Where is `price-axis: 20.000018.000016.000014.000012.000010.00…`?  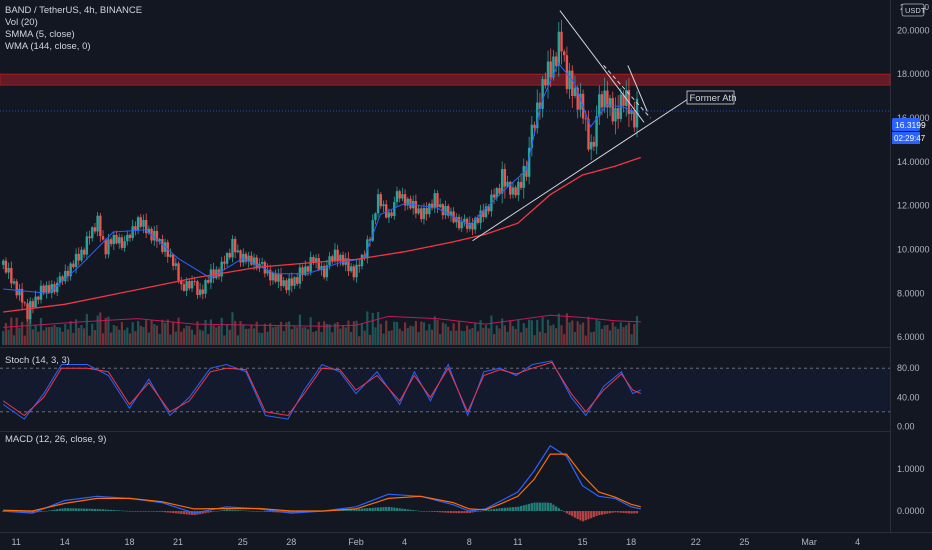
price-axis: 20.000018.000016.000014.000012.000010.00… is located at coordinates (913, 270).